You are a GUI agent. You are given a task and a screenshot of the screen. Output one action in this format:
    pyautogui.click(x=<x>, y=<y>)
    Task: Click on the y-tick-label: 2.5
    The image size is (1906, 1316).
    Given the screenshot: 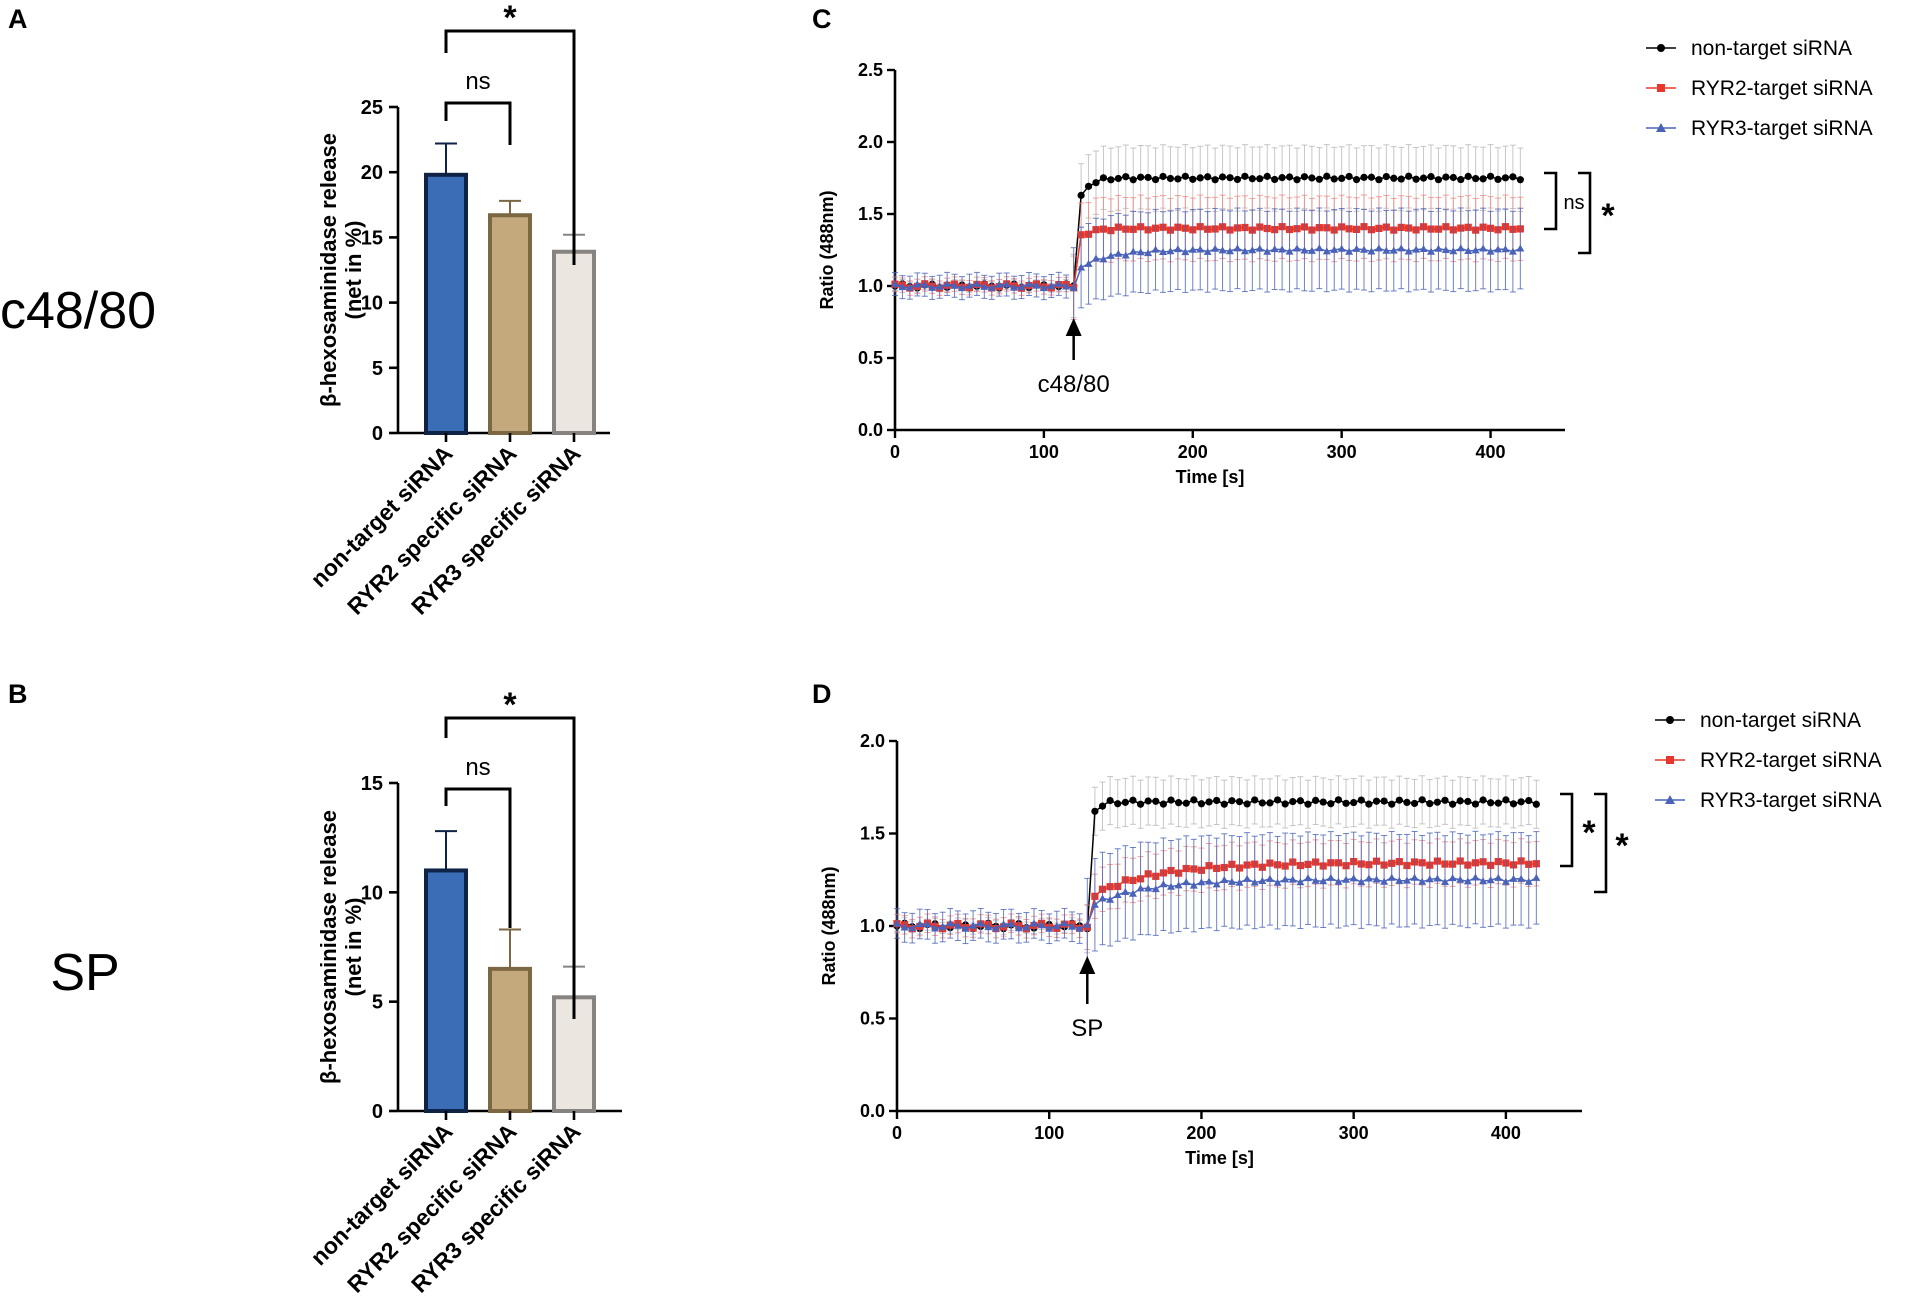 What is the action you would take?
    pyautogui.click(x=870, y=70)
    